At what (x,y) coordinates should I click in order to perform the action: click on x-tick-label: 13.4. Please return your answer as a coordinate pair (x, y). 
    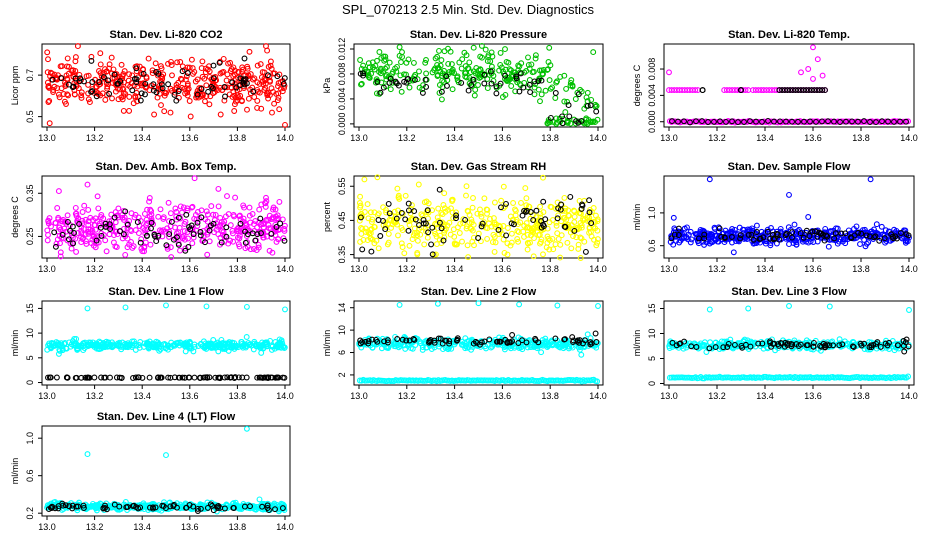
    Looking at the image, I should click on (455, 138).